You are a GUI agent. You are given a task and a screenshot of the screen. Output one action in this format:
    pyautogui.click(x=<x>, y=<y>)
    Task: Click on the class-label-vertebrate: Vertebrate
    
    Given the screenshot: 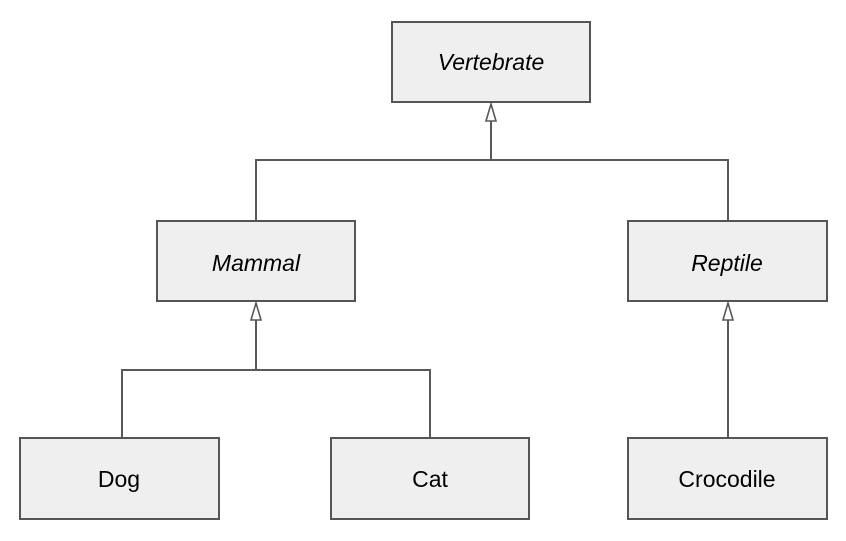 What is the action you would take?
    pyautogui.click(x=491, y=62)
    